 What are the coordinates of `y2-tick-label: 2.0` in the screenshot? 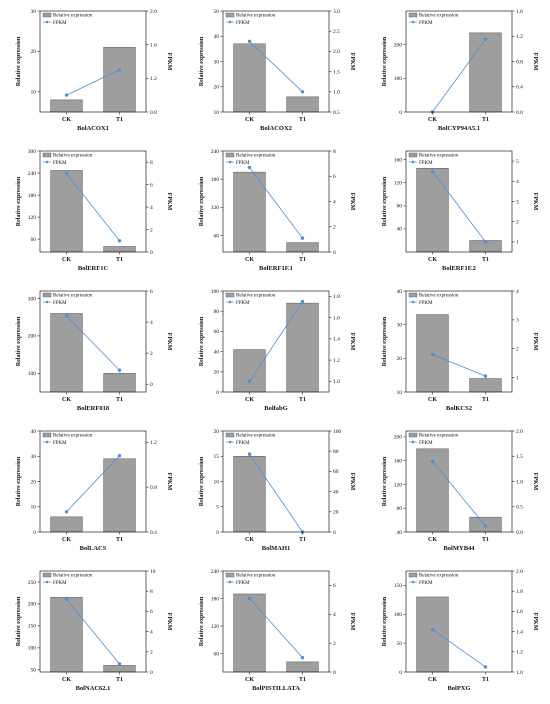 It's located at (336, 52).